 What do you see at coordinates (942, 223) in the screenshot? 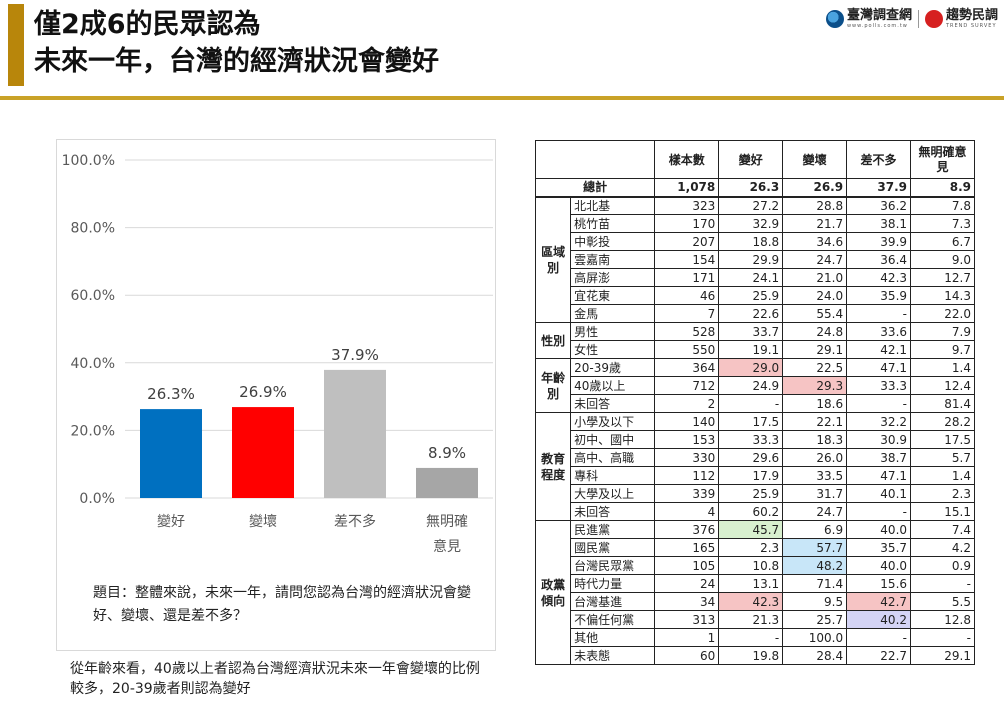
I see `table-cell: 7.3` at bounding box center [942, 223].